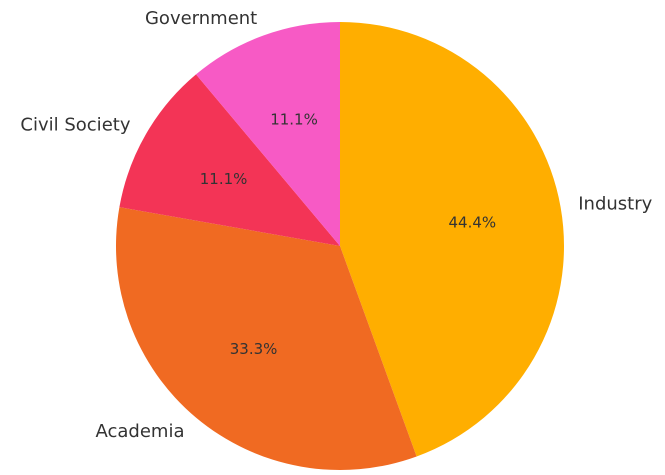  What do you see at coordinates (75, 125) in the screenshot?
I see `category-label-civil-society: Civil Society` at bounding box center [75, 125].